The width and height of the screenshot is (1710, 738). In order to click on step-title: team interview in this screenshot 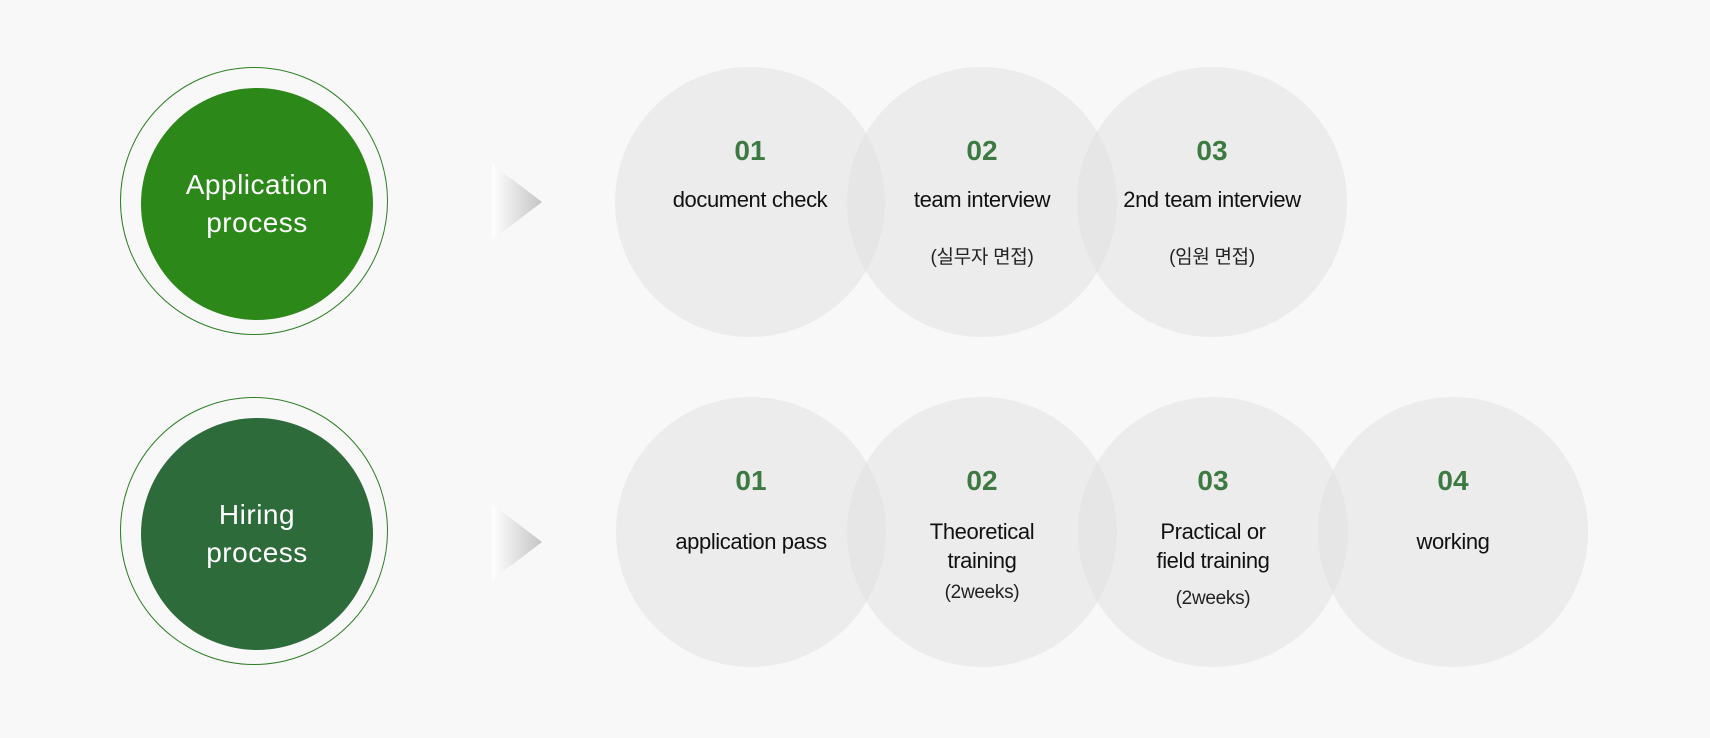, I will do `click(982, 199)`.